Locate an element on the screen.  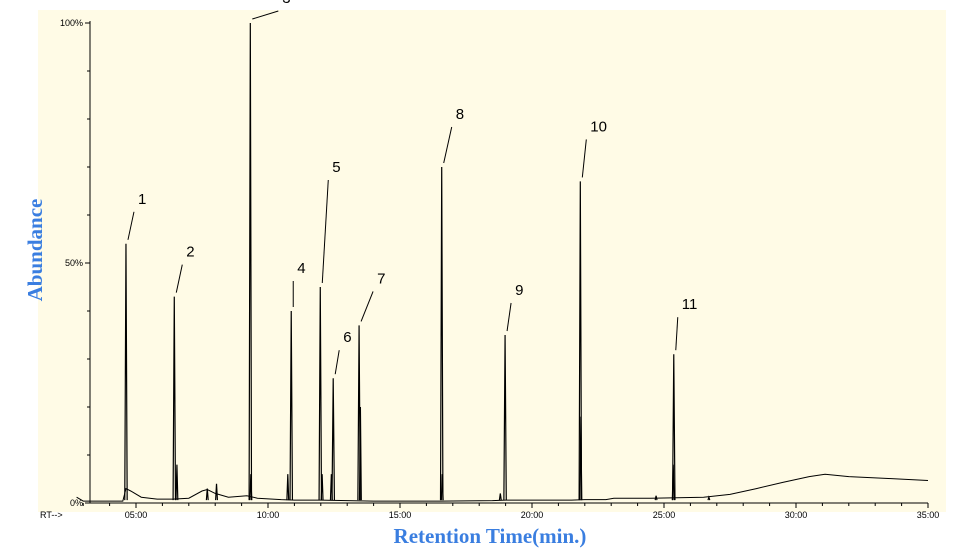
x-tick-label: 05:00 is located at coordinates (136, 515).